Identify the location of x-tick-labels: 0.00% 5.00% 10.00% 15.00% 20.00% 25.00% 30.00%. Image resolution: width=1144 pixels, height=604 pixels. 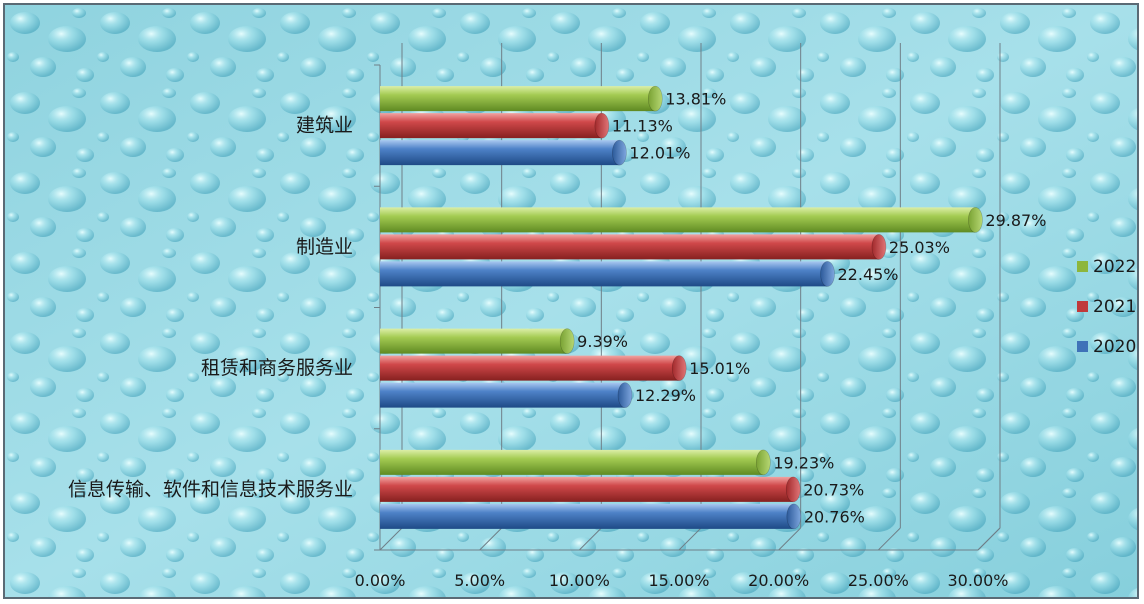
(682, 580).